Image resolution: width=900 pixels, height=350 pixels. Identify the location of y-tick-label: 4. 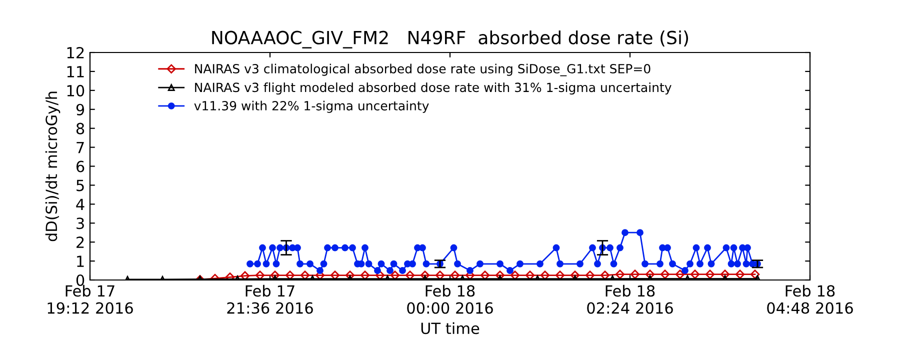
(80, 204).